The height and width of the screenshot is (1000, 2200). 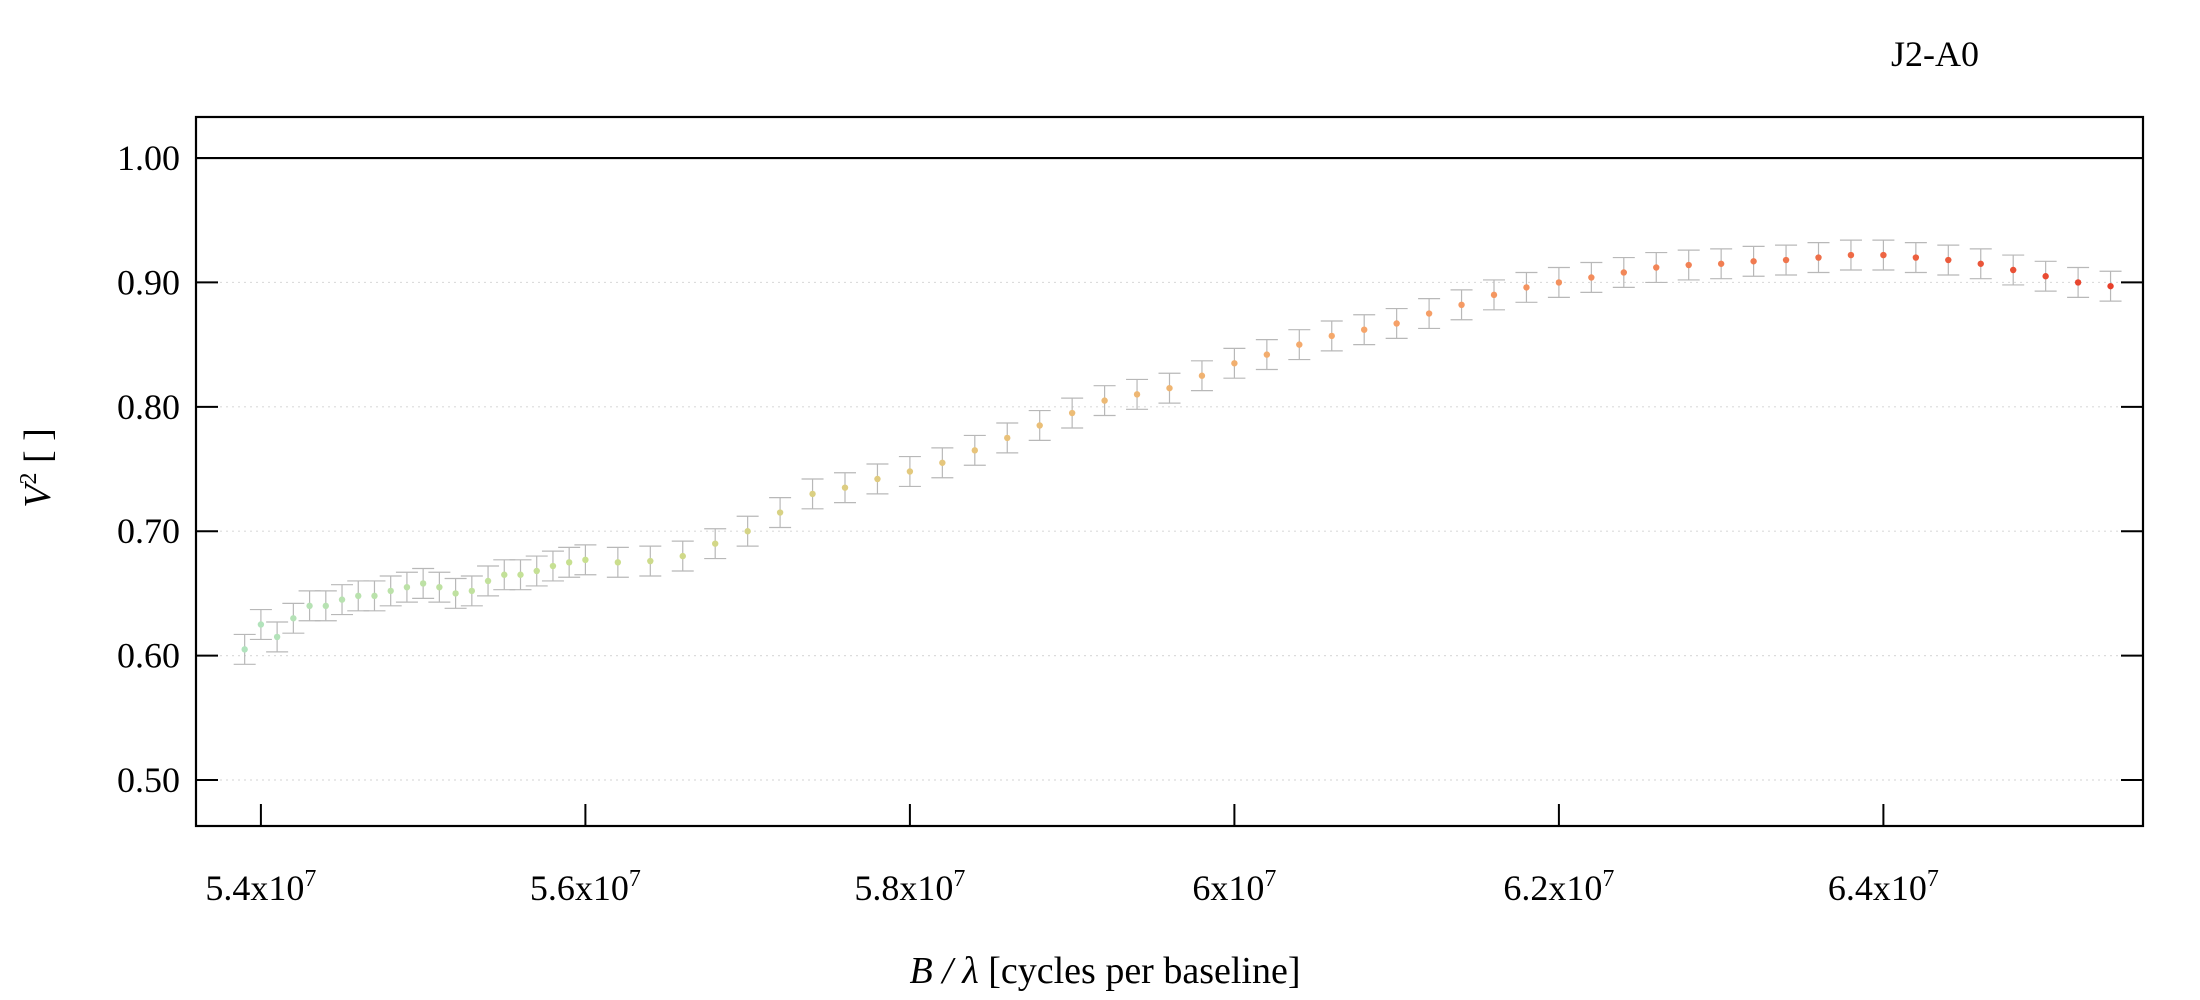 I want to click on y-tick-label: 0.50, so click(x=148, y=780).